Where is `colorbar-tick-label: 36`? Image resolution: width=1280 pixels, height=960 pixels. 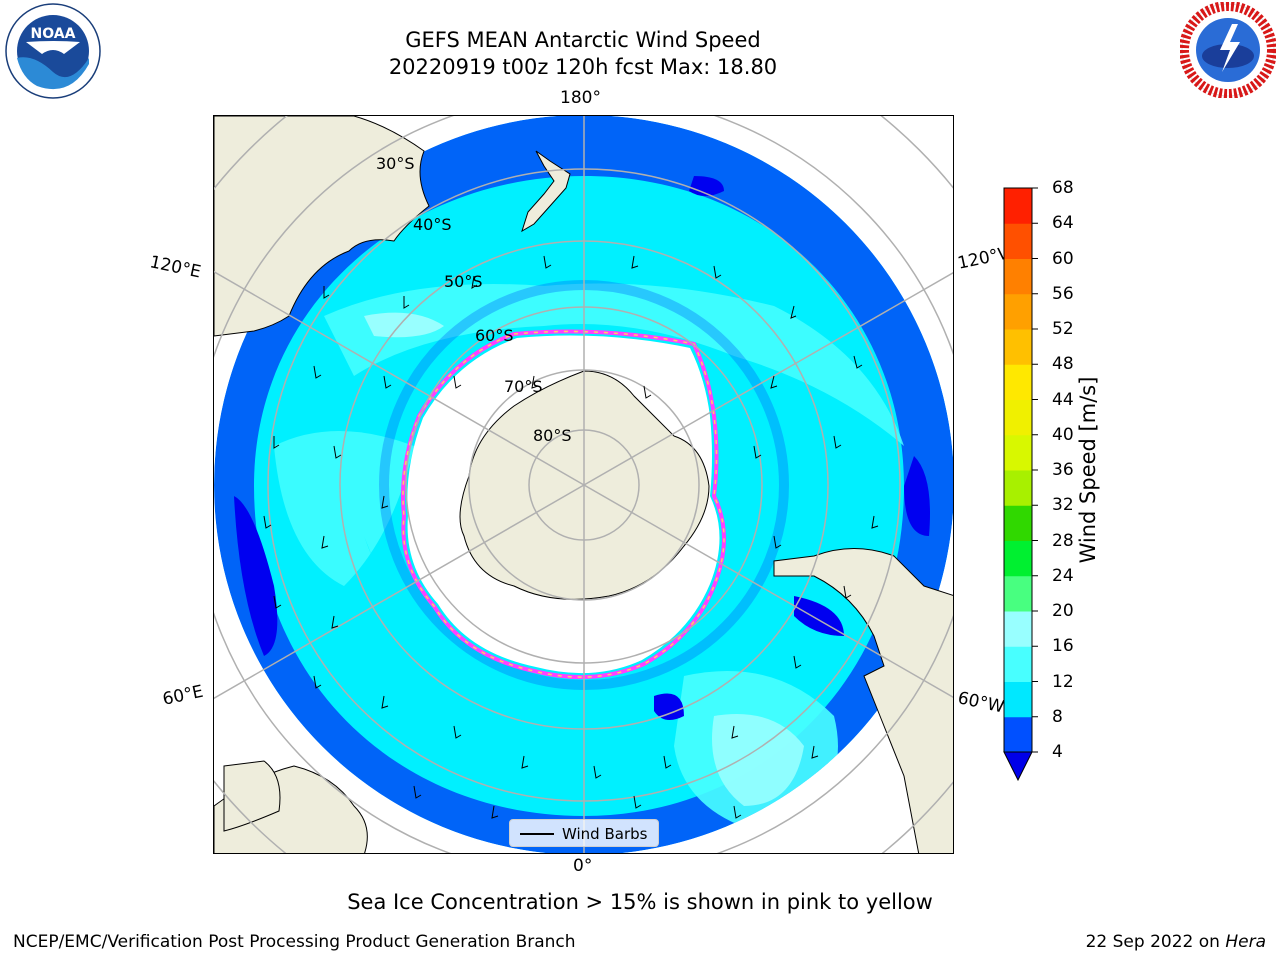 colorbar-tick-label: 36 is located at coordinates (1063, 470).